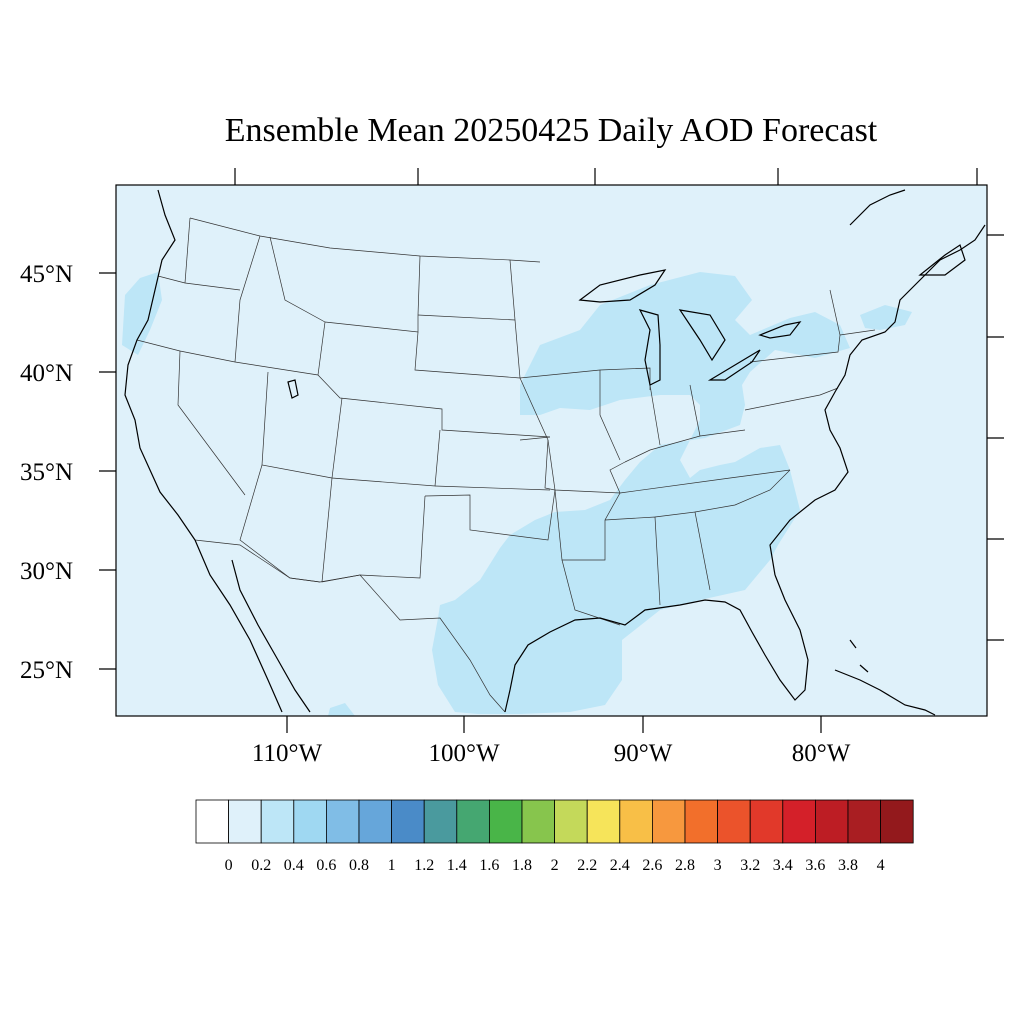  I want to click on state-line-mt, so click(297, 279).